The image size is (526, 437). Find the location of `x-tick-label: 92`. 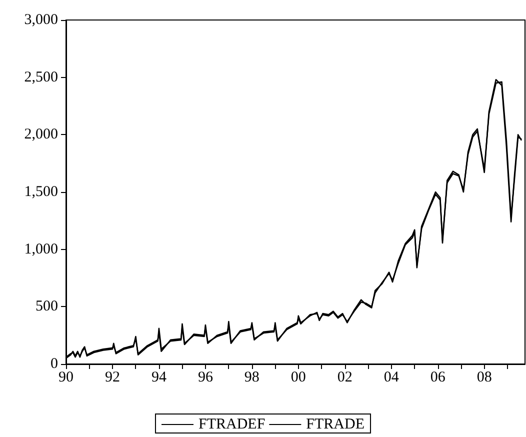

x-tick-label: 92 is located at coordinates (112, 378).